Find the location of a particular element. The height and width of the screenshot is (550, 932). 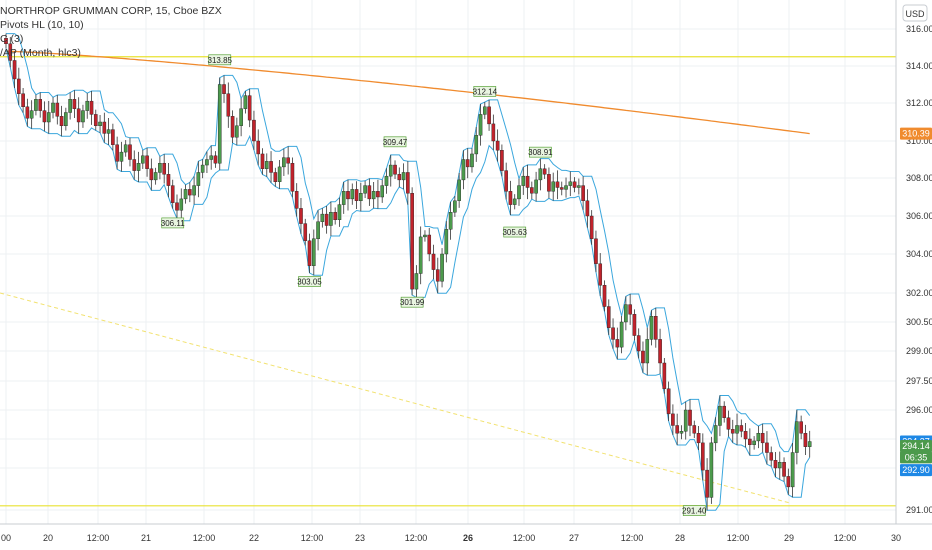

price-tick-label: 312.00 is located at coordinates (919, 103).